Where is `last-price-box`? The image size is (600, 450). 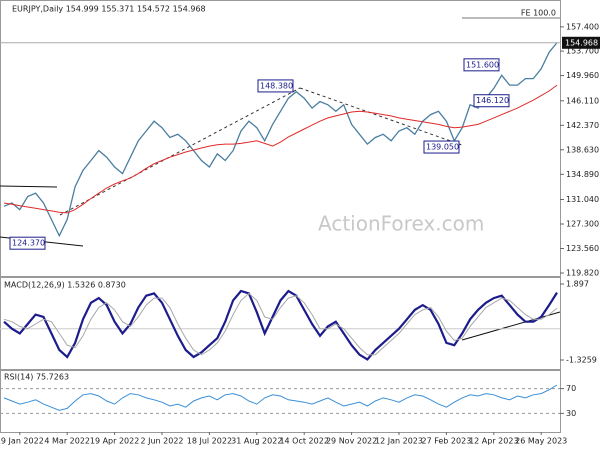
last-price-box is located at coordinates (581, 42).